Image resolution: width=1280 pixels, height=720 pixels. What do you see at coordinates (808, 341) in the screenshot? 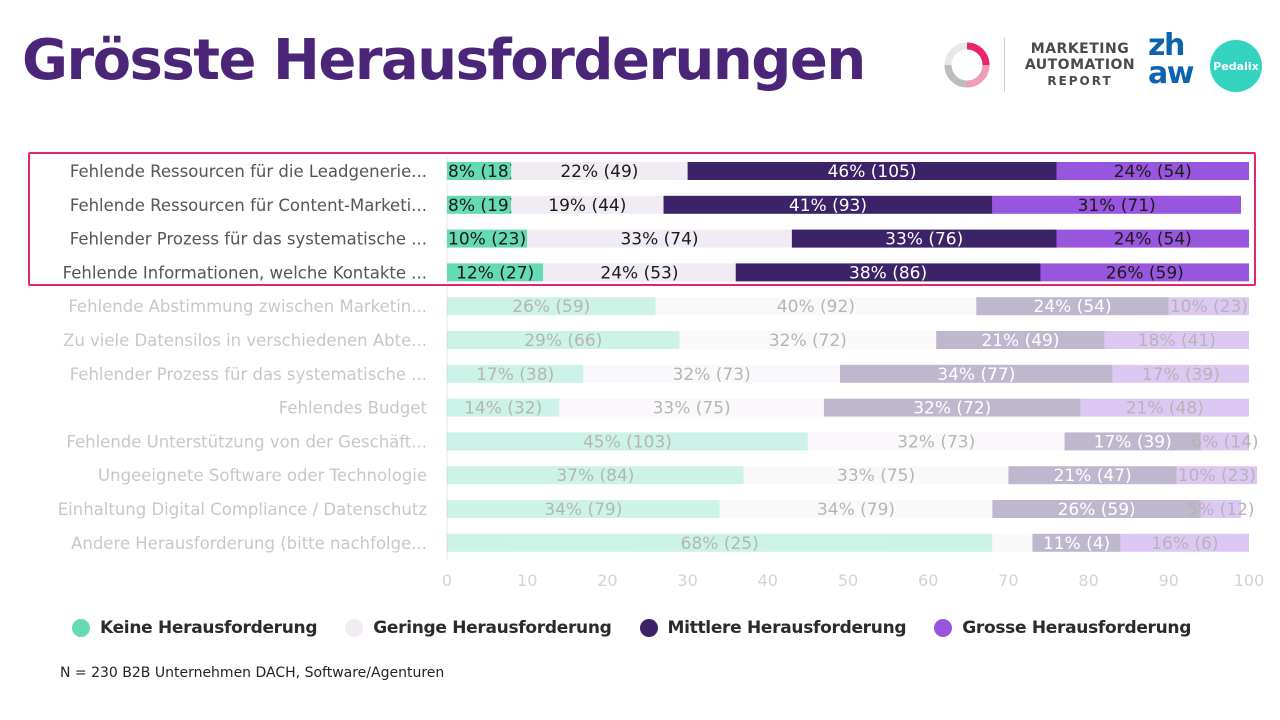
I see `data-label-geringe: 32% (72)` at bounding box center [808, 341].